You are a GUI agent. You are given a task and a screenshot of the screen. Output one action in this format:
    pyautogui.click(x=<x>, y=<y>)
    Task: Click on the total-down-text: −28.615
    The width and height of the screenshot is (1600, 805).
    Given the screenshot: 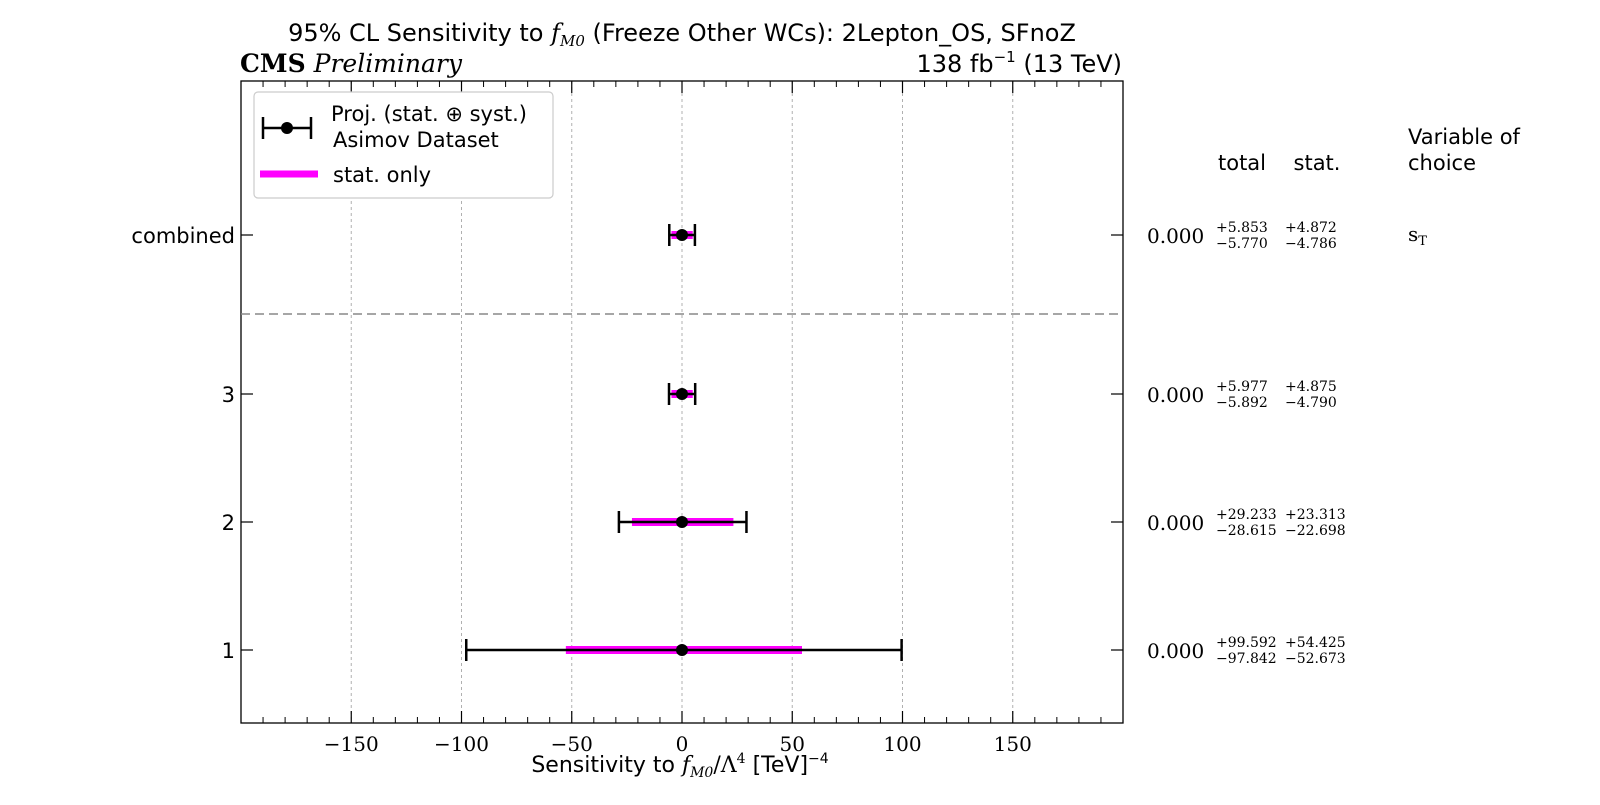 What is the action you would take?
    pyautogui.click(x=1246, y=531)
    